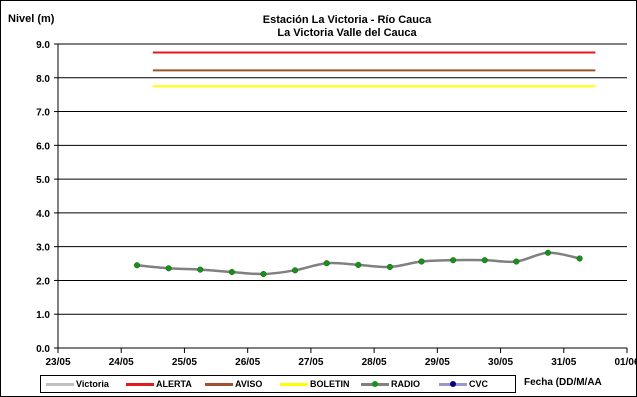 The height and width of the screenshot is (397, 637). What do you see at coordinates (121, 362) in the screenshot?
I see `x-tick-label: 24/05` at bounding box center [121, 362].